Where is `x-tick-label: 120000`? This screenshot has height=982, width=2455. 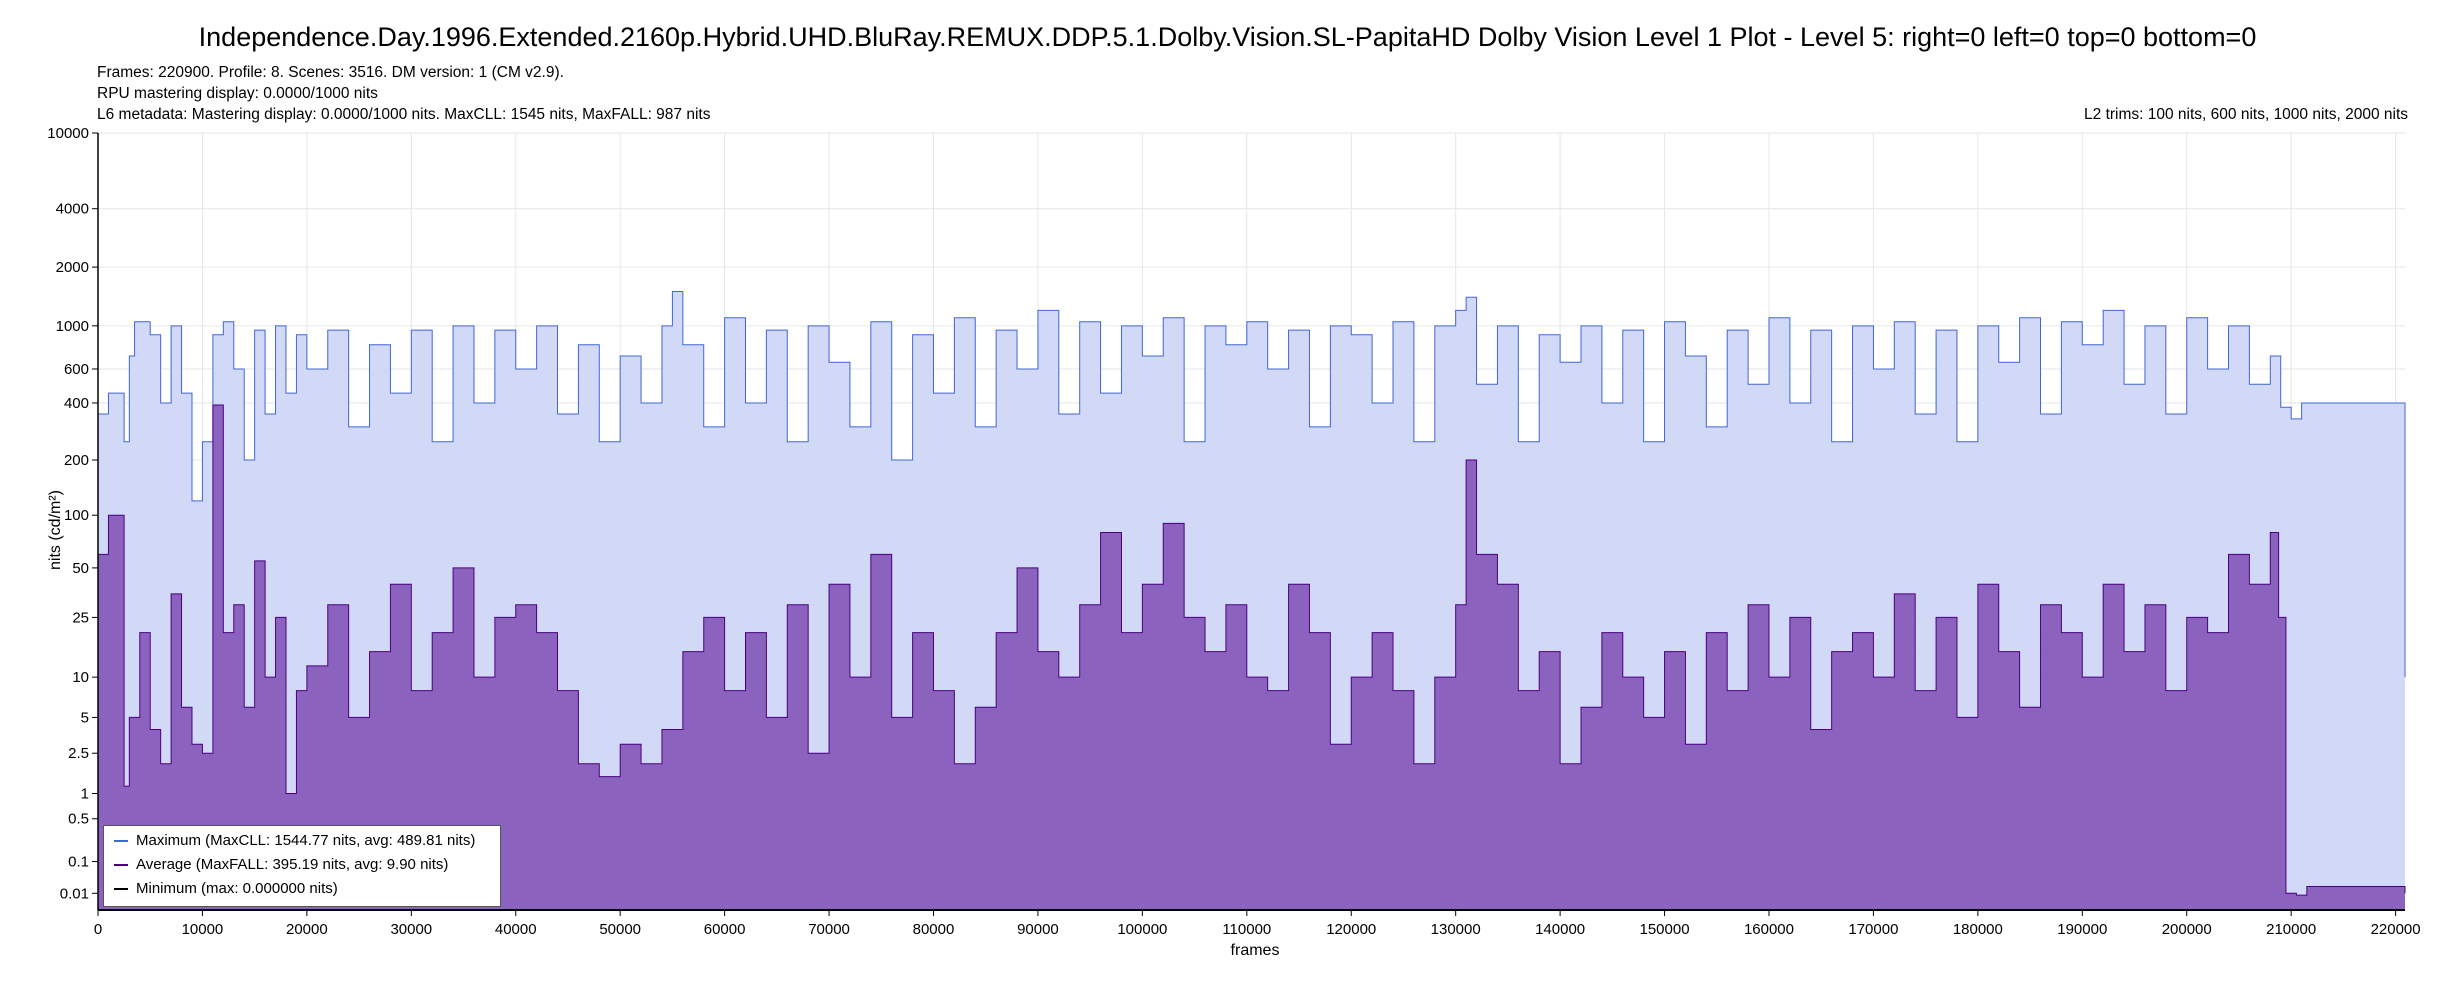
x-tick-label: 120000 is located at coordinates (1351, 929).